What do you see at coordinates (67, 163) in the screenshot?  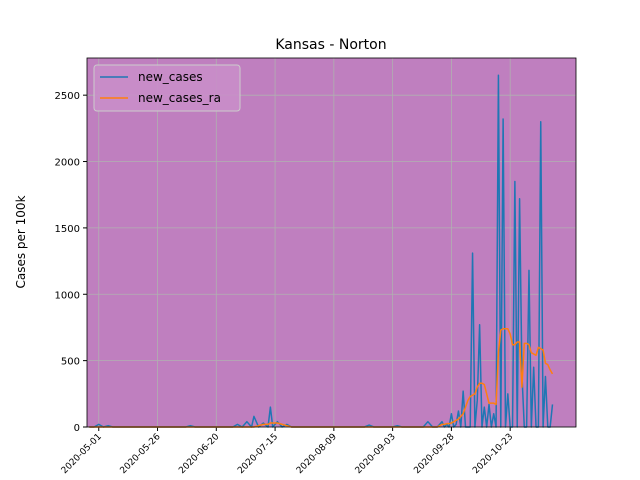 I see `y-tick-label: 2000` at bounding box center [67, 163].